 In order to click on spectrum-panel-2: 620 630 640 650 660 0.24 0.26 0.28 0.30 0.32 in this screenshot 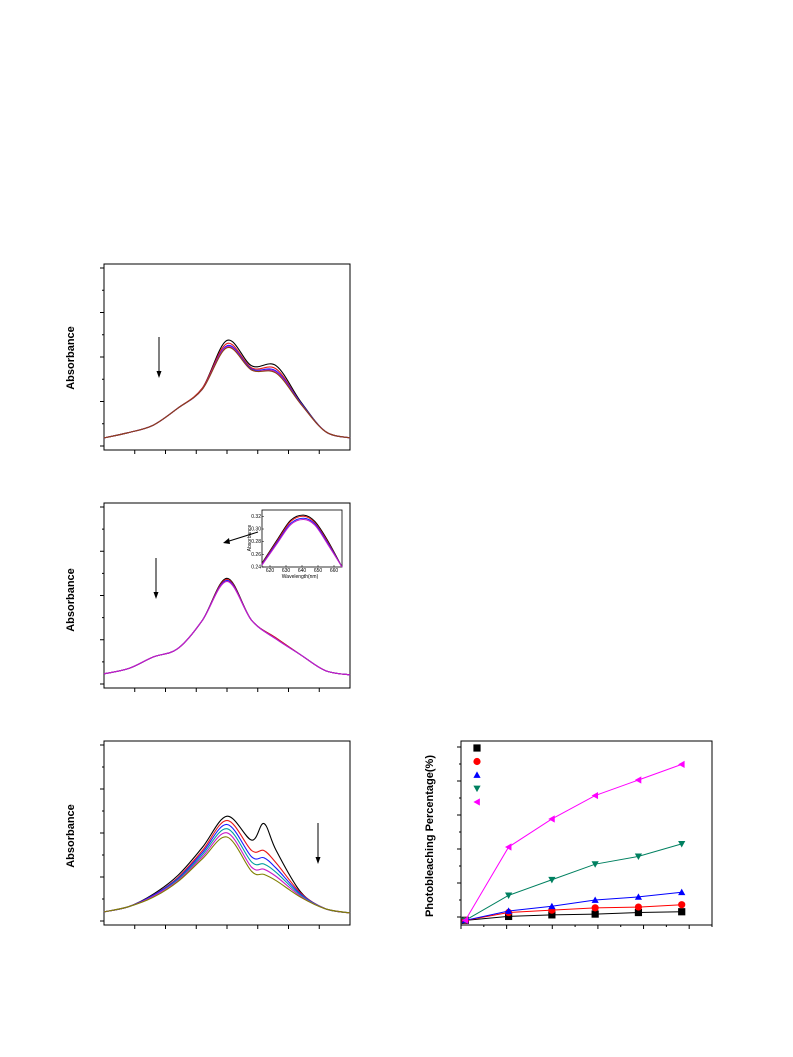, I will do `click(225, 597)`.